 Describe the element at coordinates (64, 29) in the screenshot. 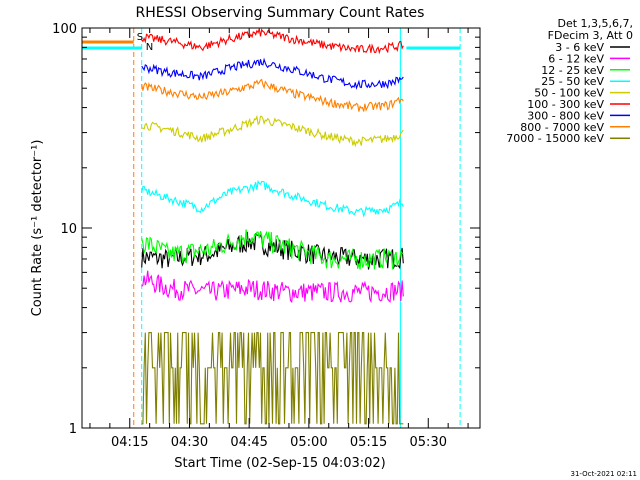

I see `y-tick-label: 100` at that location.